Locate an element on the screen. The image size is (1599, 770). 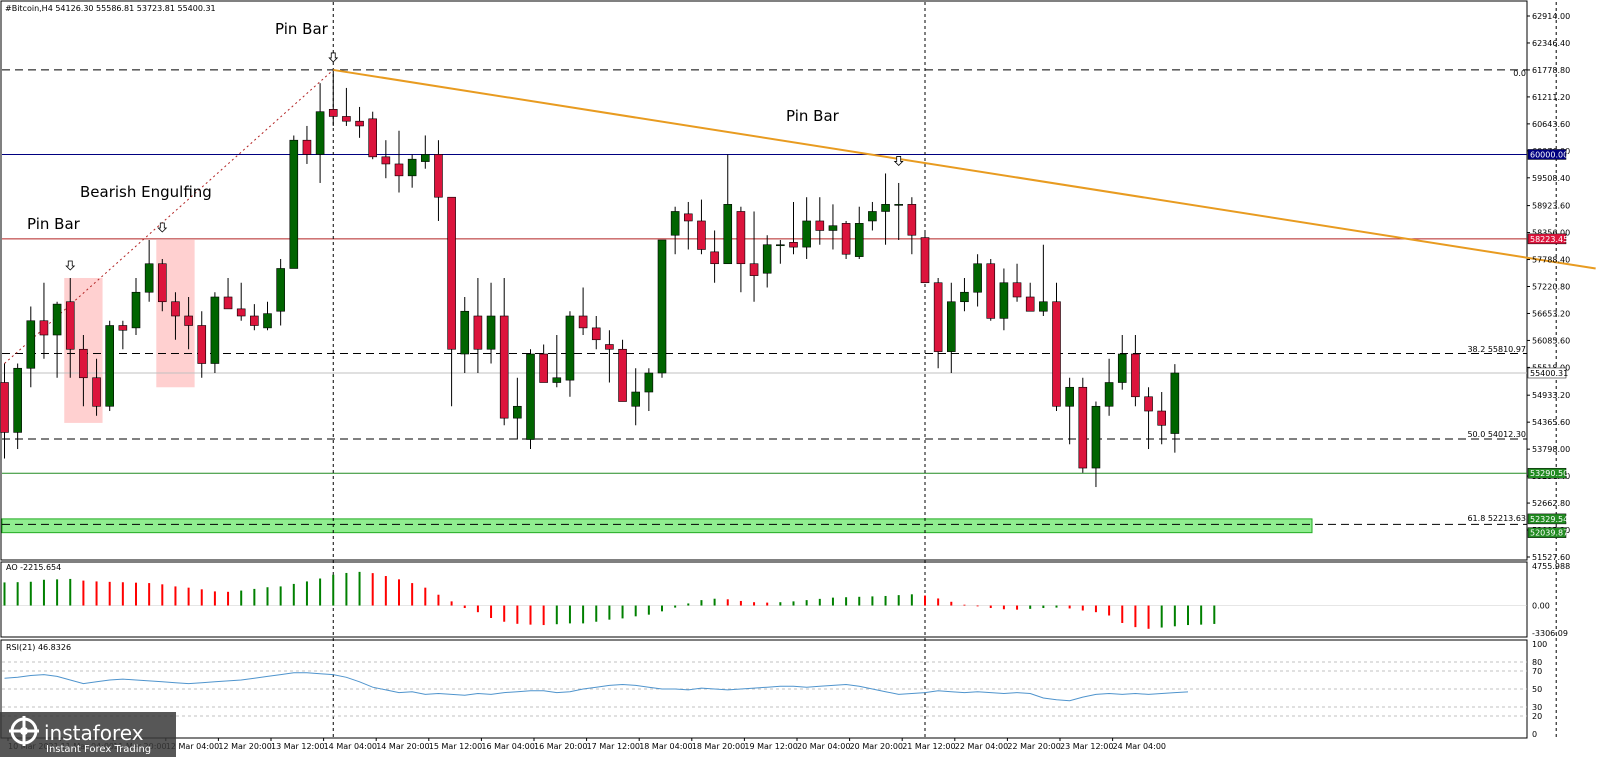
rsi-tick-label: 50 is located at coordinates (1537, 689).